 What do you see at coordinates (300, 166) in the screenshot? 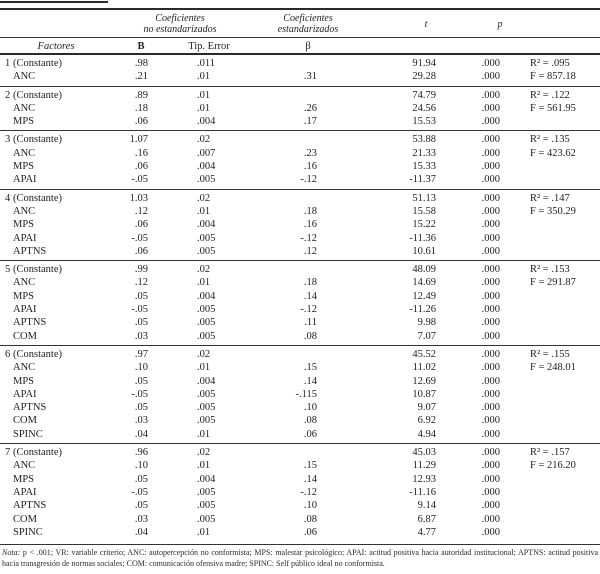
I see `table-row: MPS .06 .004 .16 15.33 .000` at bounding box center [300, 166].